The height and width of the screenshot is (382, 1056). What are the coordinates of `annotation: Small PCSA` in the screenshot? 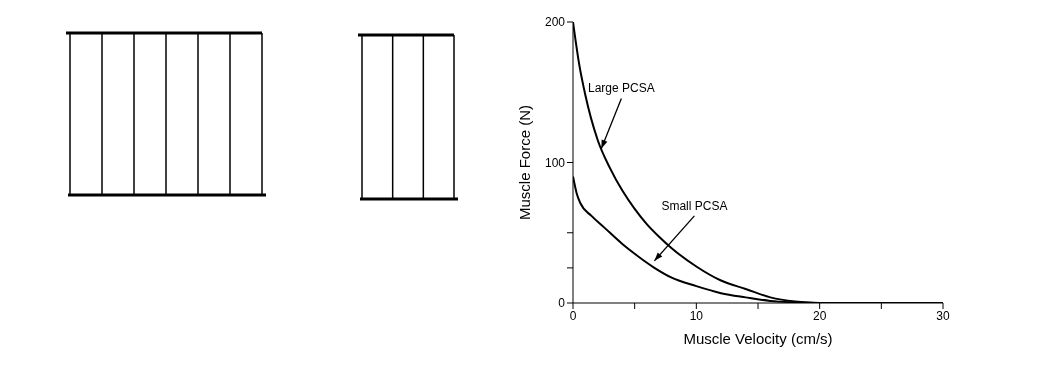 It's located at (694, 205).